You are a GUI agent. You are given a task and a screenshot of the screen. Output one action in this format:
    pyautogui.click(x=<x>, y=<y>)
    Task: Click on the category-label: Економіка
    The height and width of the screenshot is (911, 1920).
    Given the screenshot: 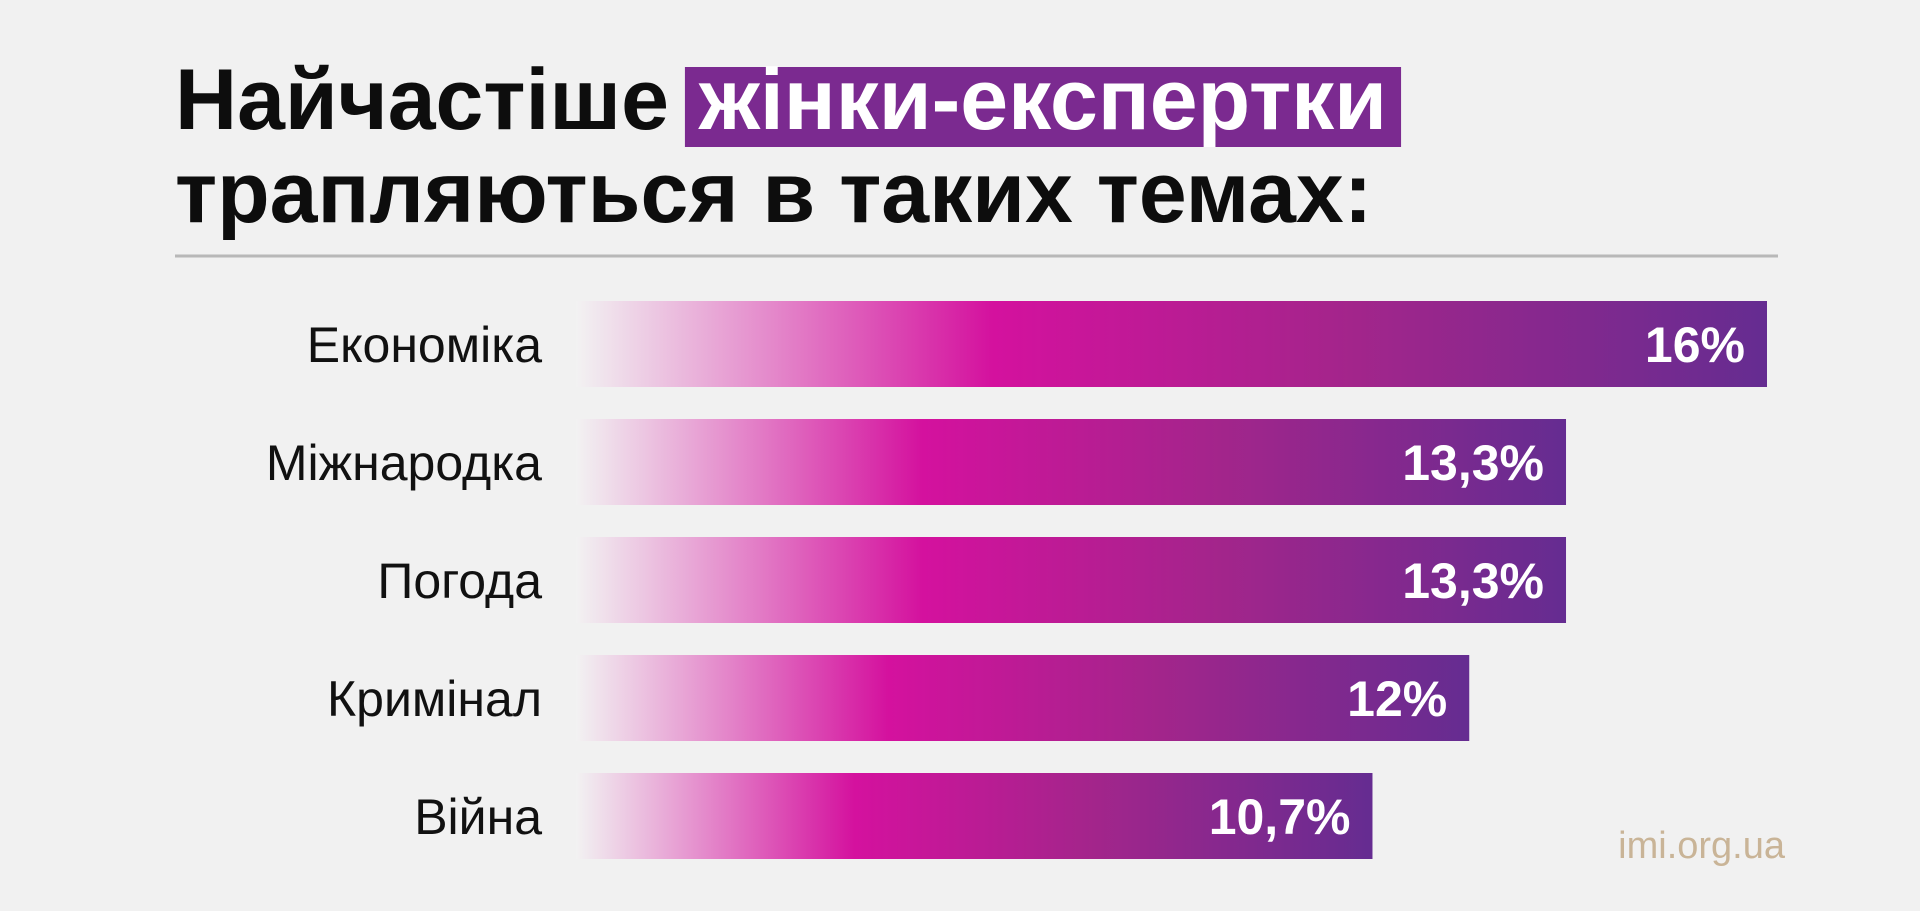 What is the action you would take?
    pyautogui.click(x=424, y=345)
    